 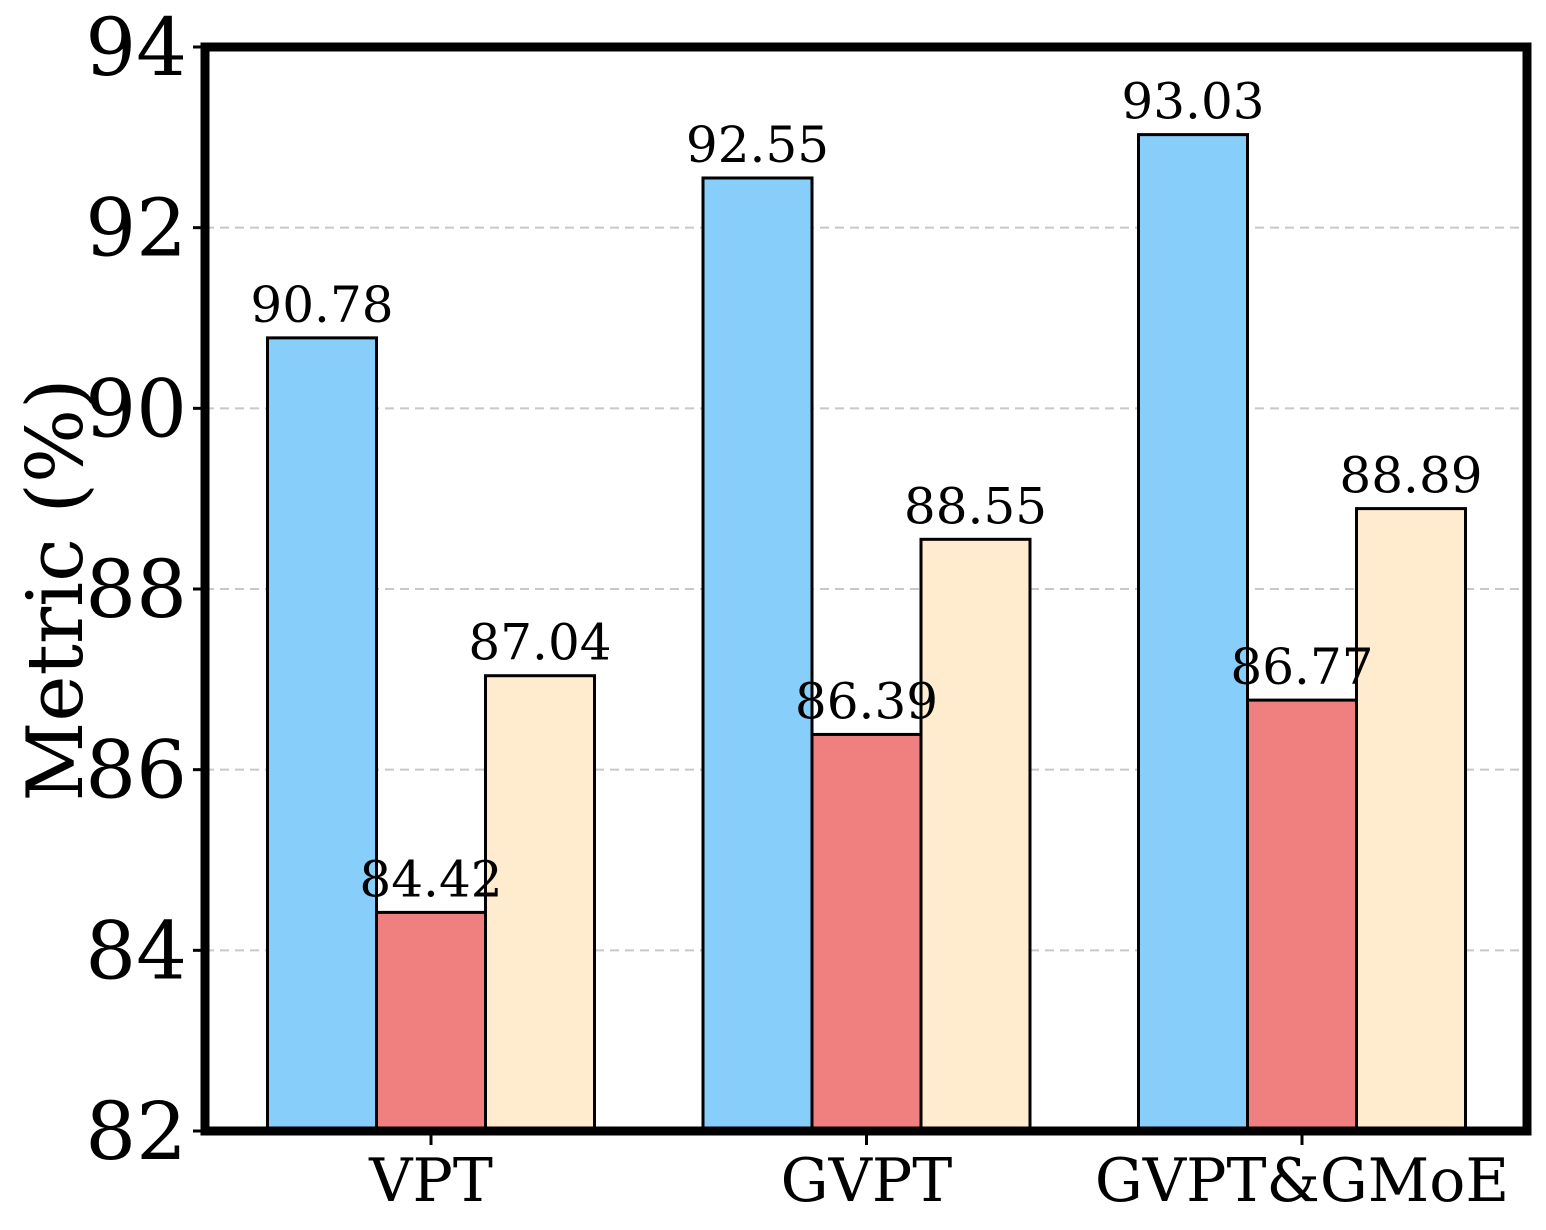 I want to click on y-tick-label: 94, so click(x=136, y=47).